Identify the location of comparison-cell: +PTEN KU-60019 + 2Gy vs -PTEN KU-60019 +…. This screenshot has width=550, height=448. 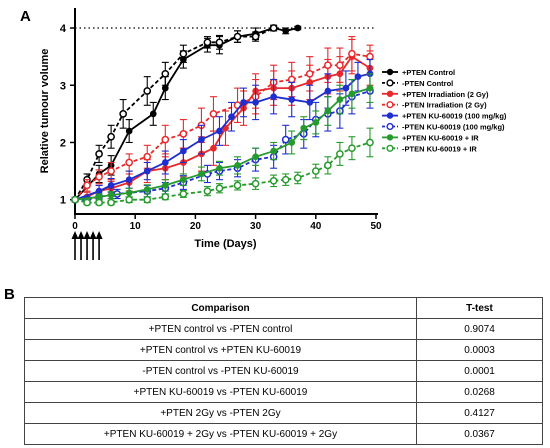
(220, 434).